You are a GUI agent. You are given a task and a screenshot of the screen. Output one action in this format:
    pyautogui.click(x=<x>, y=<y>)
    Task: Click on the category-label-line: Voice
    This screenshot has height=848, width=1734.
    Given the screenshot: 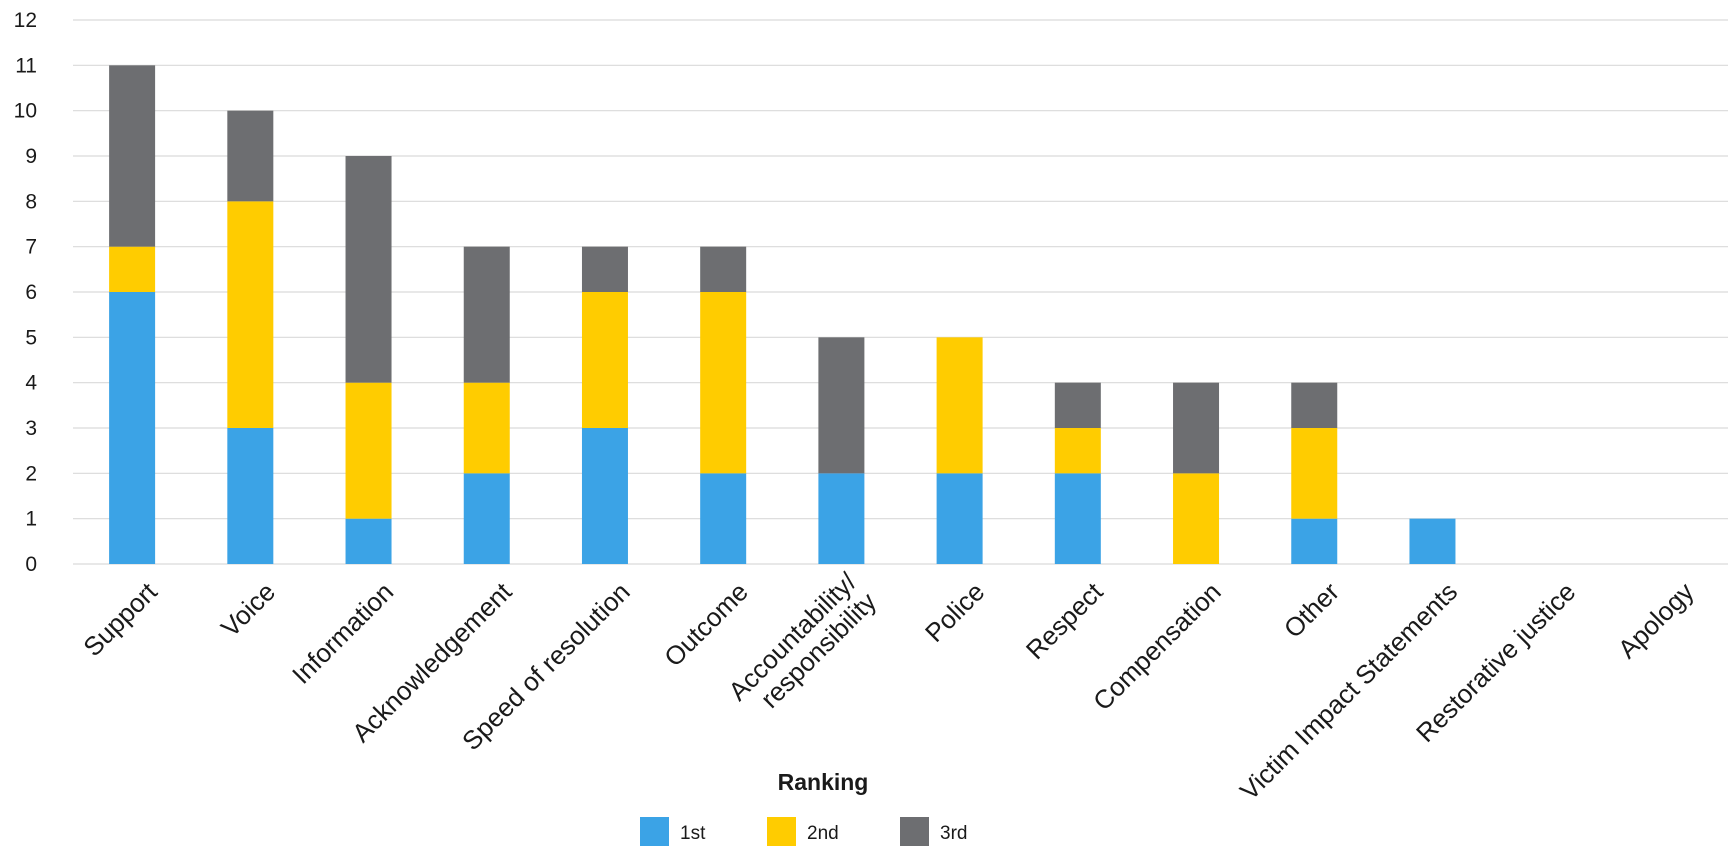 What is the action you would take?
    pyautogui.click(x=248, y=610)
    